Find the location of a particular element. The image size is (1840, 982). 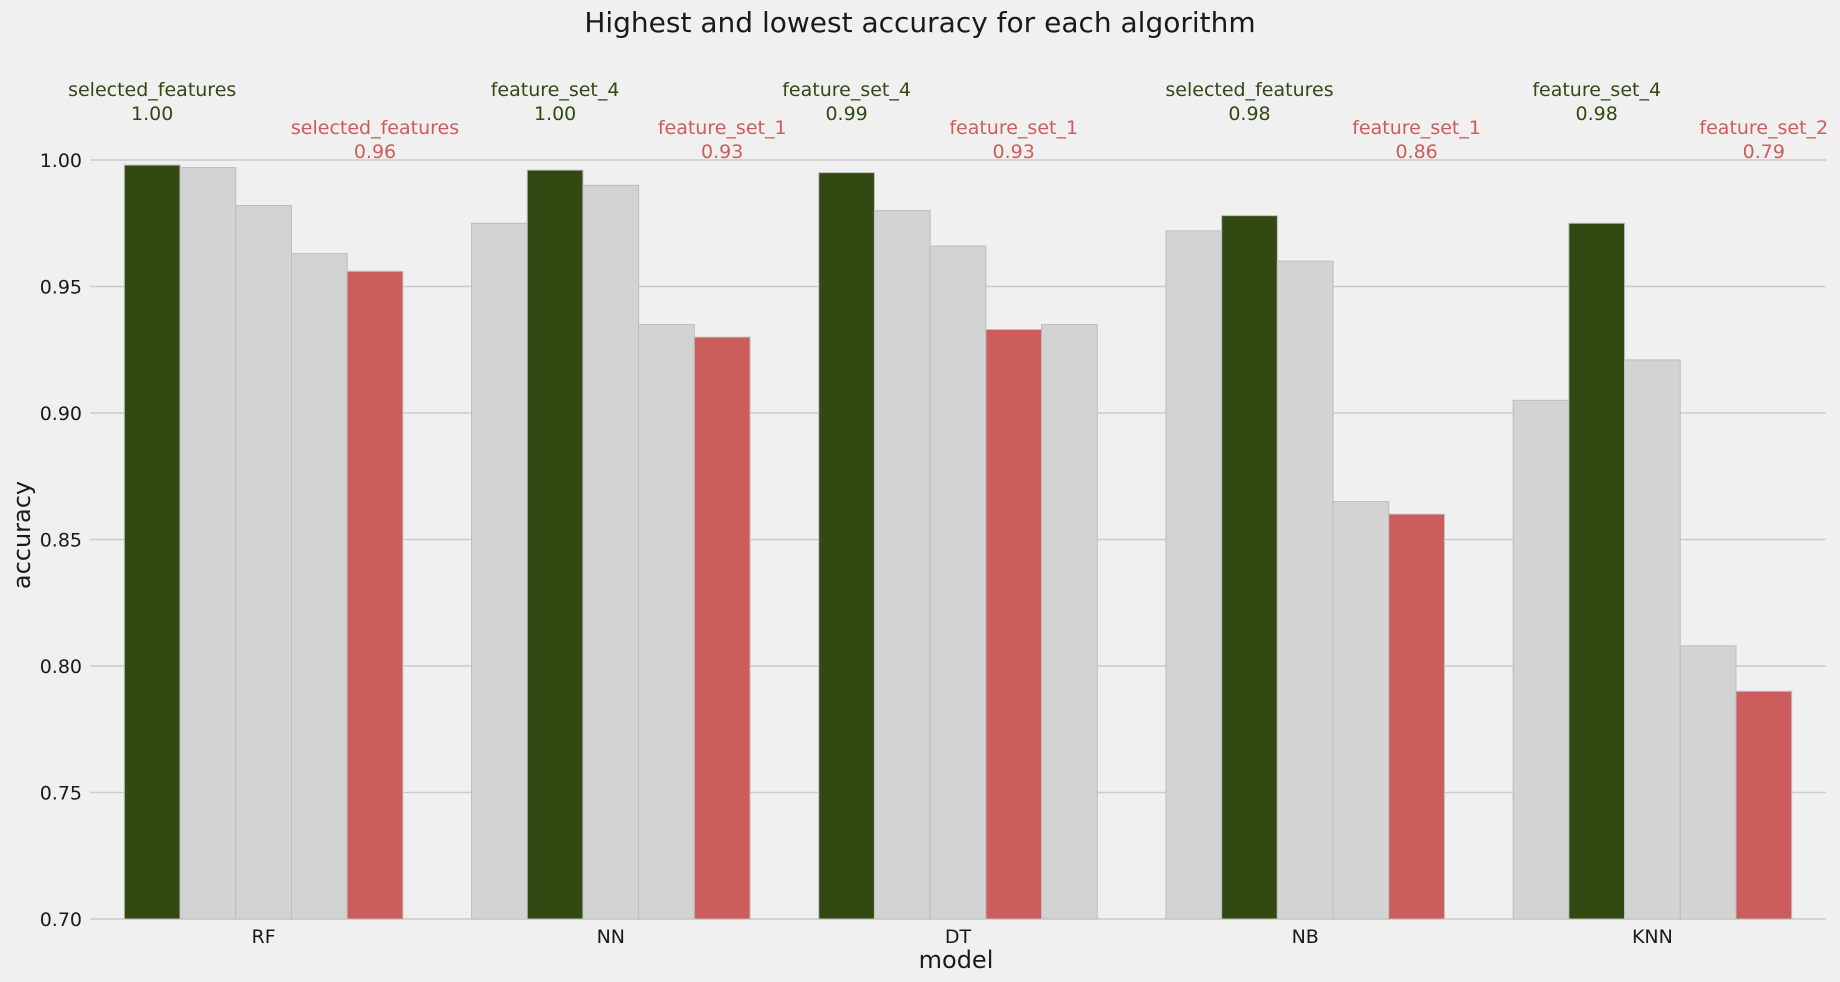

y-tick-label: 0.80 is located at coordinates (61, 667).